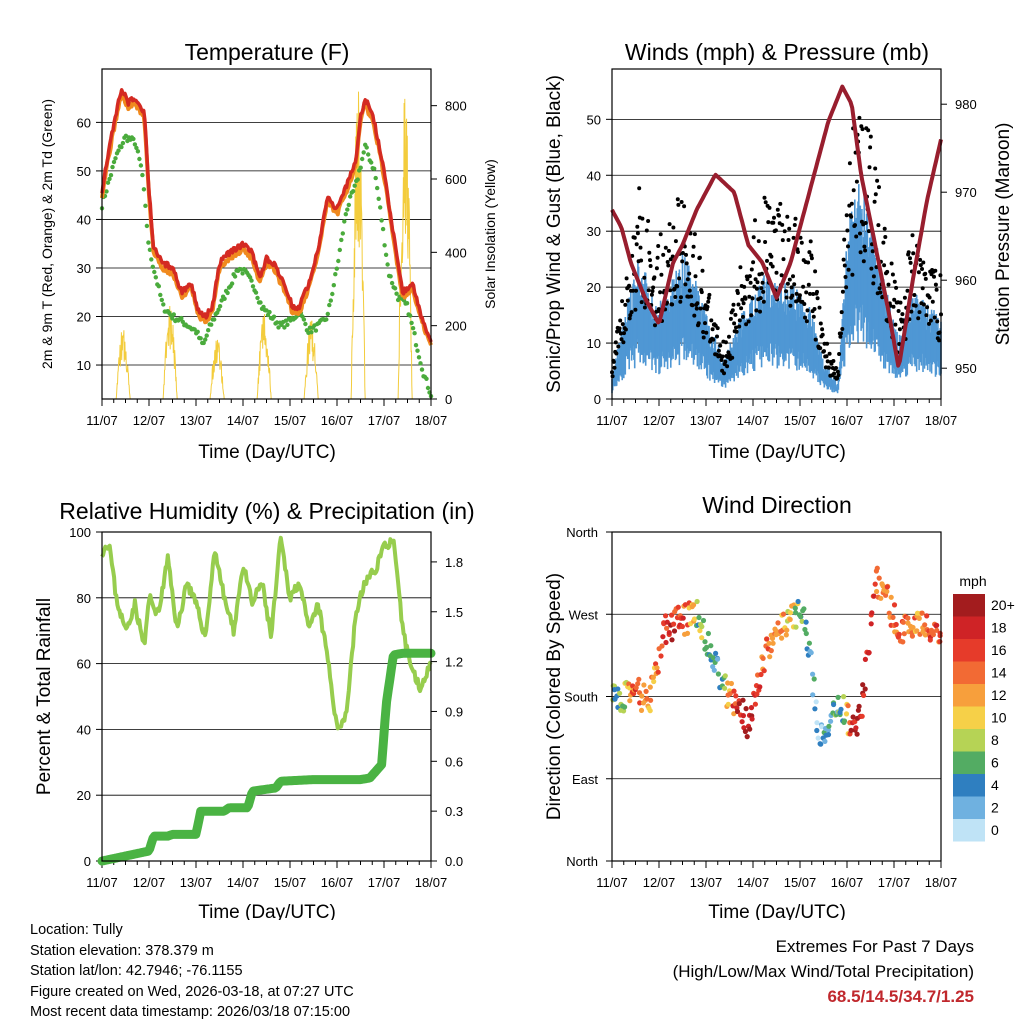 This screenshot has width=1024, height=1024. I want to click on plot-area, so click(776, 656).